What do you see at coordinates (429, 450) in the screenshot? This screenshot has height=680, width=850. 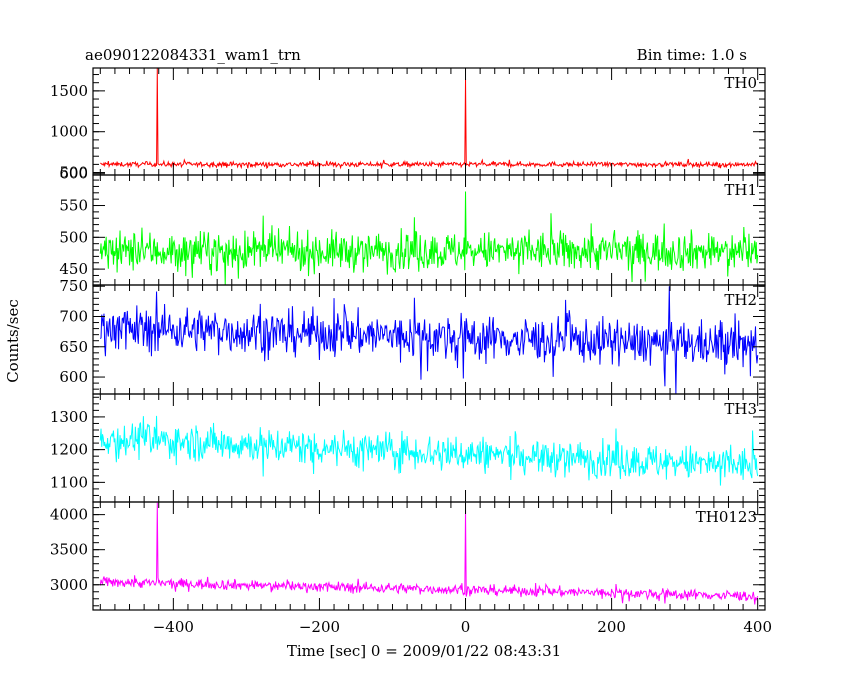 I see `series-line-th3` at bounding box center [429, 450].